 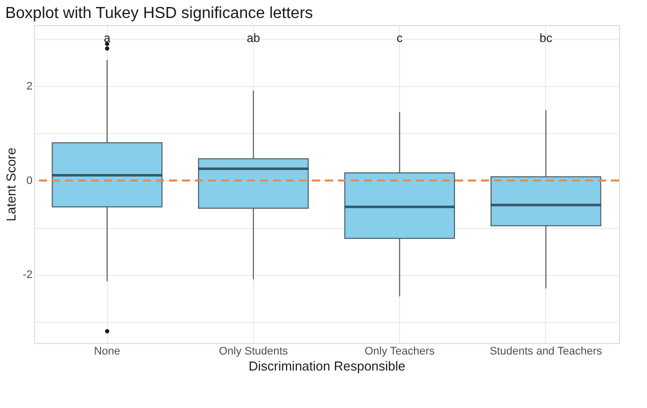 I want to click on x-axis-title: Discrimination Responsible, so click(x=327, y=366).